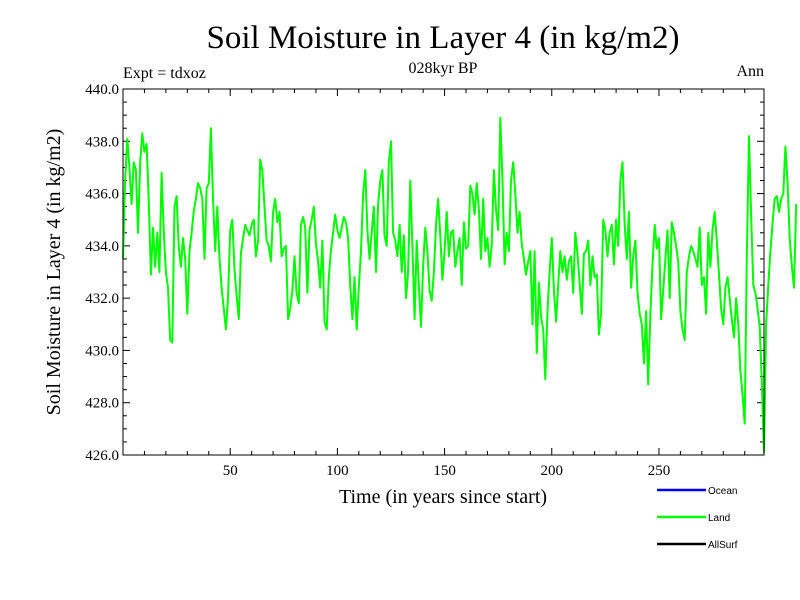  Describe the element at coordinates (337, 471) in the screenshot. I see `x-tick-label: 100` at that location.